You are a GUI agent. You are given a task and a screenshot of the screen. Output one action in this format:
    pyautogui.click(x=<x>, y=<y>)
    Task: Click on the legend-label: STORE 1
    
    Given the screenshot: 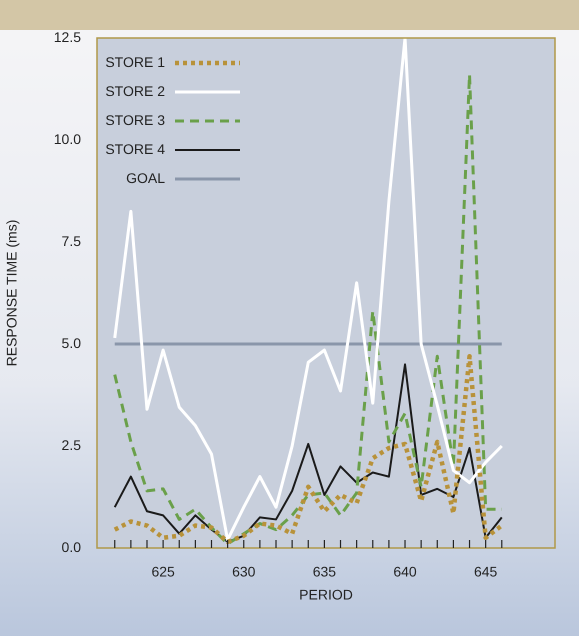 What is the action you would take?
    pyautogui.click(x=135, y=62)
    